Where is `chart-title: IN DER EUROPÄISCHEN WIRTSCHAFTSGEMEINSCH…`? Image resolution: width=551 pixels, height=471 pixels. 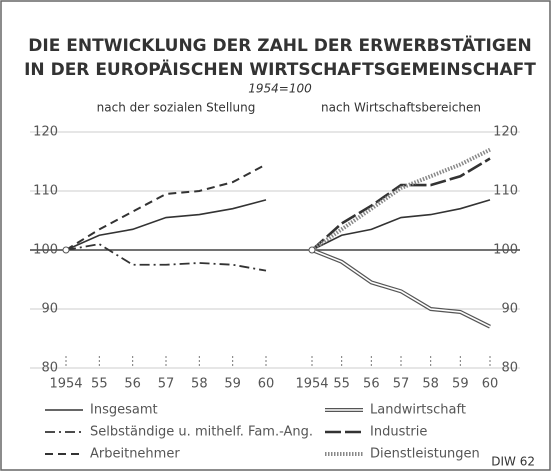
chart-title: IN DER EUROPÄISCHEN WIRTSCHAFTSGEMEINSCH… is located at coordinates (280, 69).